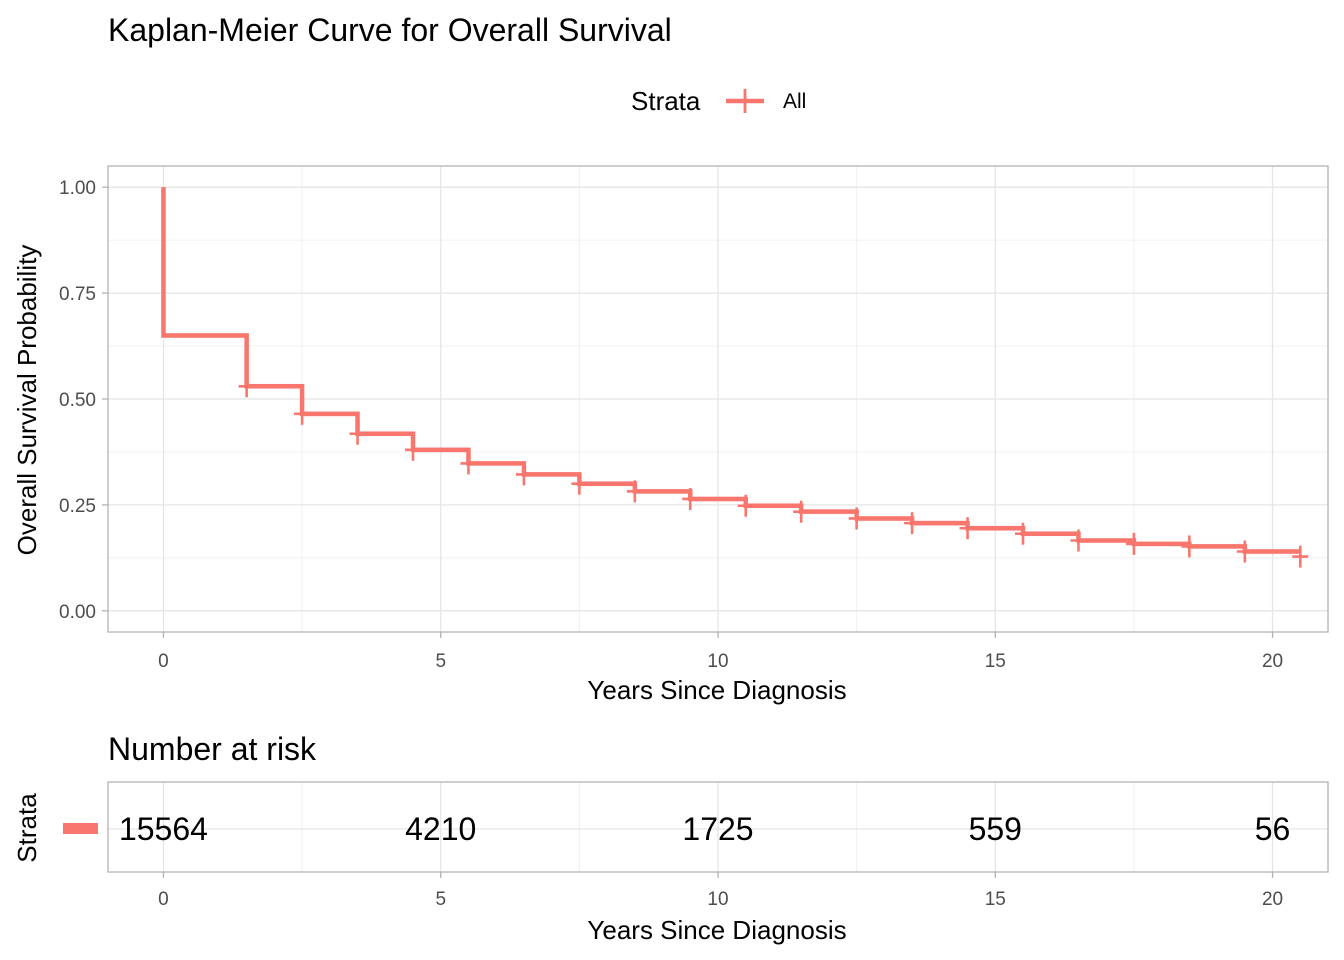 This screenshot has height=960, width=1344. Describe the element at coordinates (794, 101) in the screenshot. I see `legend-label-all: All` at that location.